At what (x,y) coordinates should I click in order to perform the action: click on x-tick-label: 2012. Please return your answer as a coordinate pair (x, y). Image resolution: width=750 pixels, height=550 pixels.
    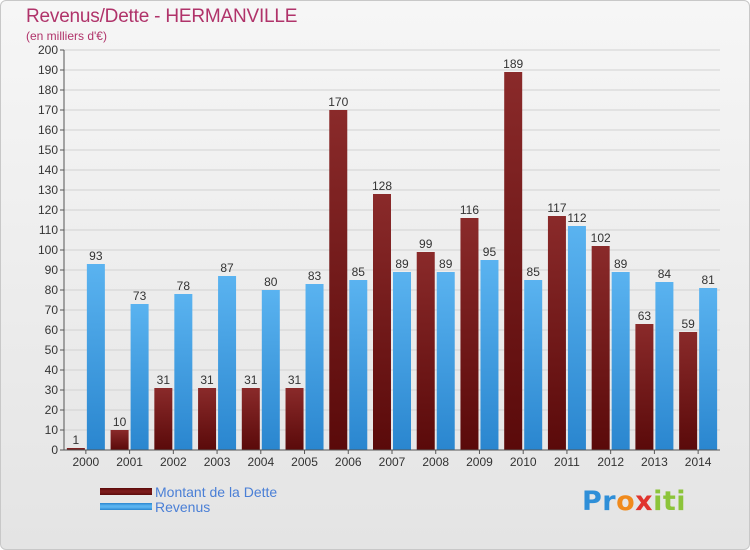
    Looking at the image, I should click on (610, 462).